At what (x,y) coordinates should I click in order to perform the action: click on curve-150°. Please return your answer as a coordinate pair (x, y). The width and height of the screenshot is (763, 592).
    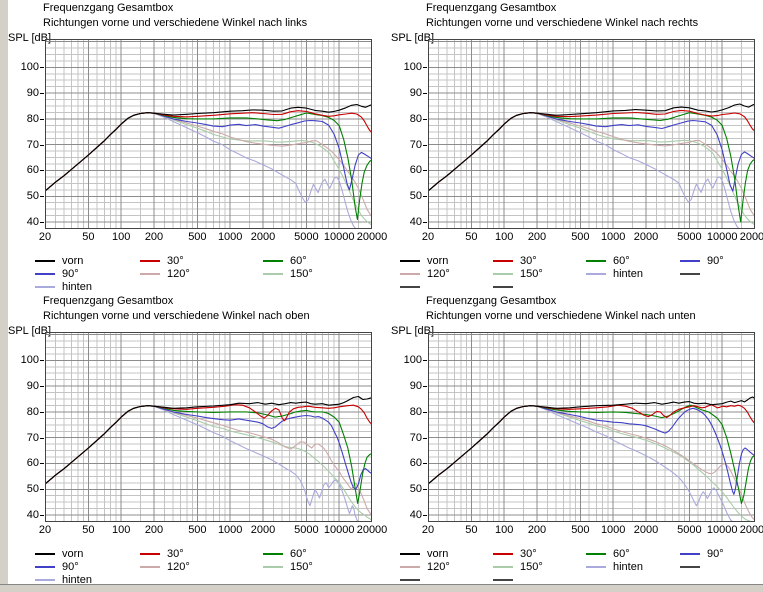
    Looking at the image, I should click on (208, 463).